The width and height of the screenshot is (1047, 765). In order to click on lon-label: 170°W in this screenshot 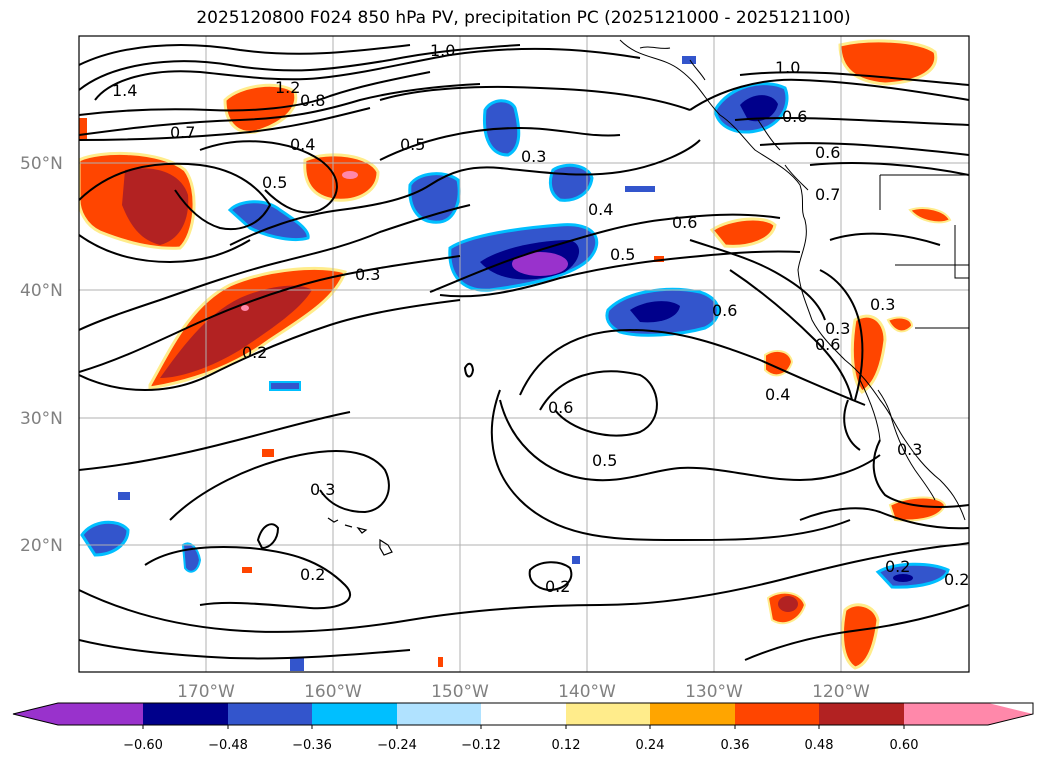, I will do `click(206, 692)`.